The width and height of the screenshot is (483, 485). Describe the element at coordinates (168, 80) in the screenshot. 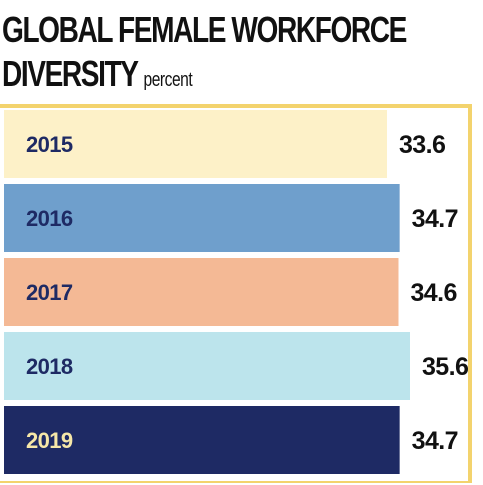

I see `chart-unit-label: percent` at that location.